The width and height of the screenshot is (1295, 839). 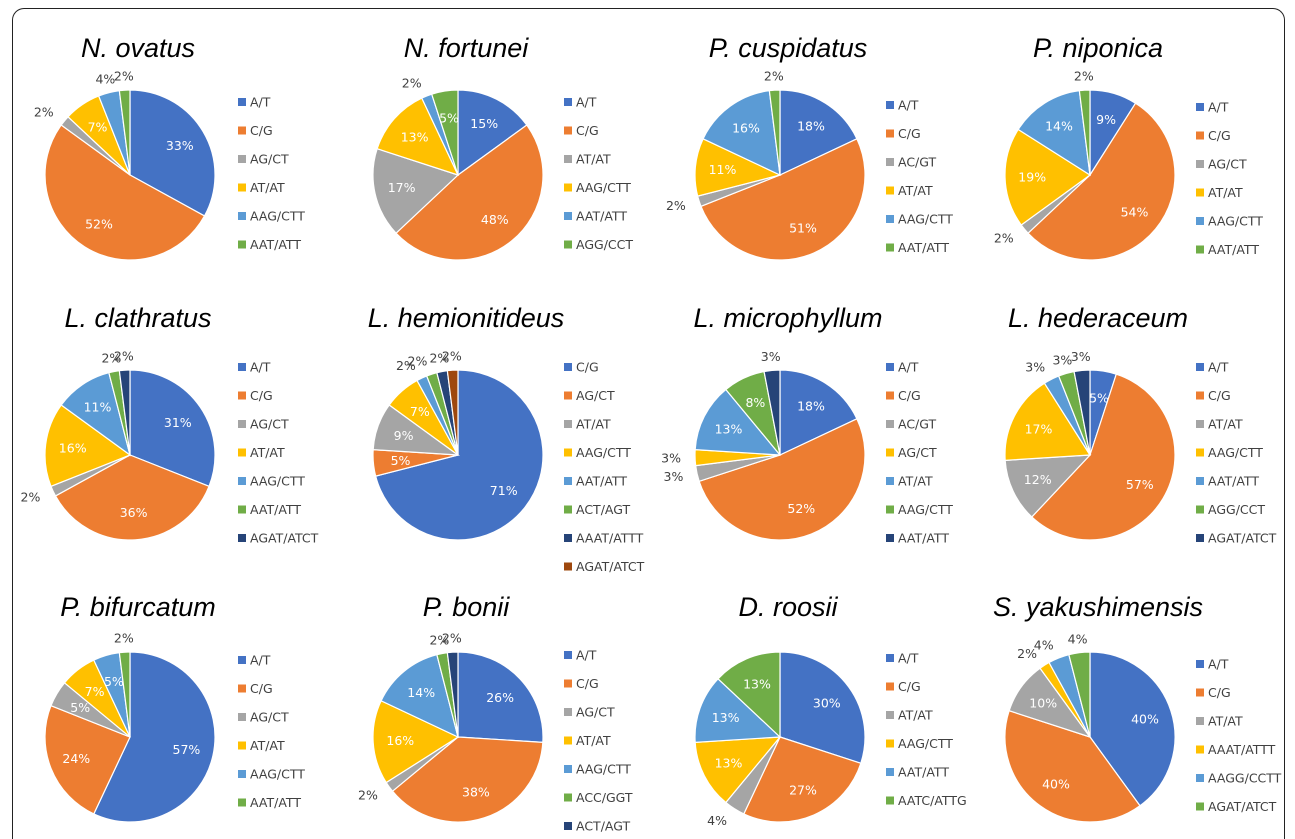 I want to click on slice-label: 51%, so click(x=803, y=228).